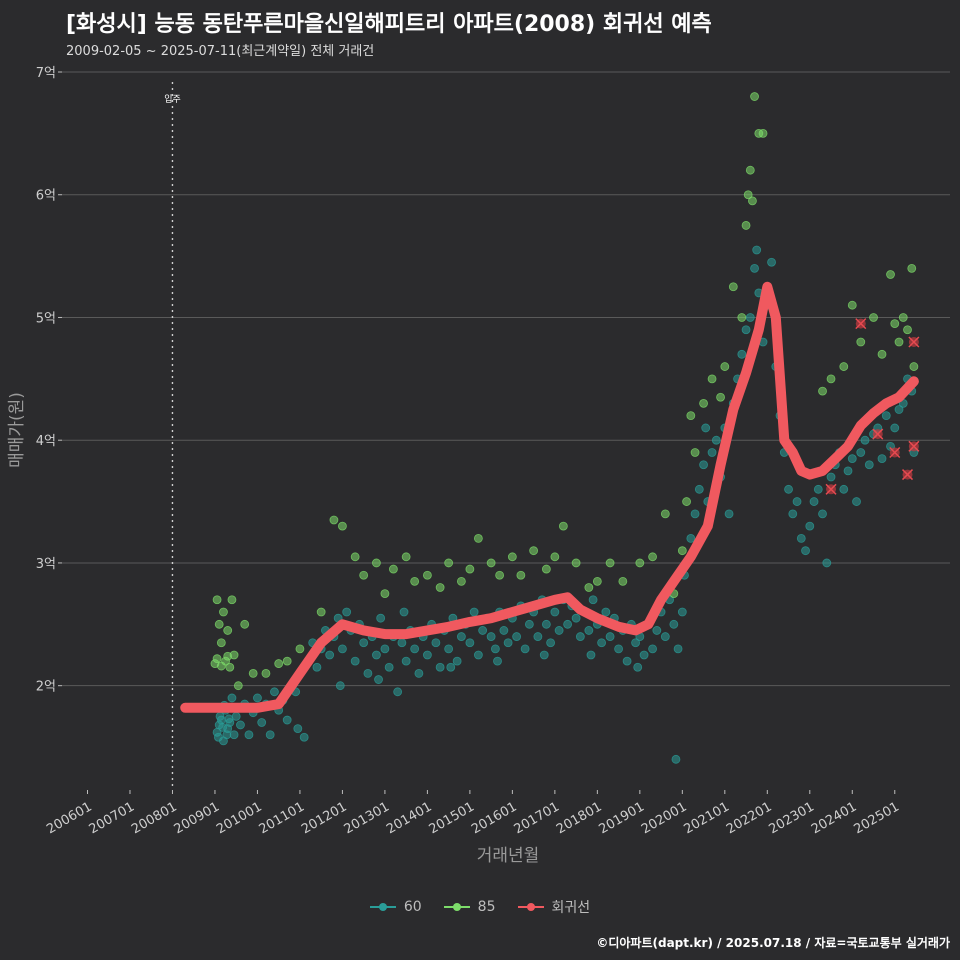 The image size is (960, 960). I want to click on legend-label-regression: 회귀선, so click(571, 908).